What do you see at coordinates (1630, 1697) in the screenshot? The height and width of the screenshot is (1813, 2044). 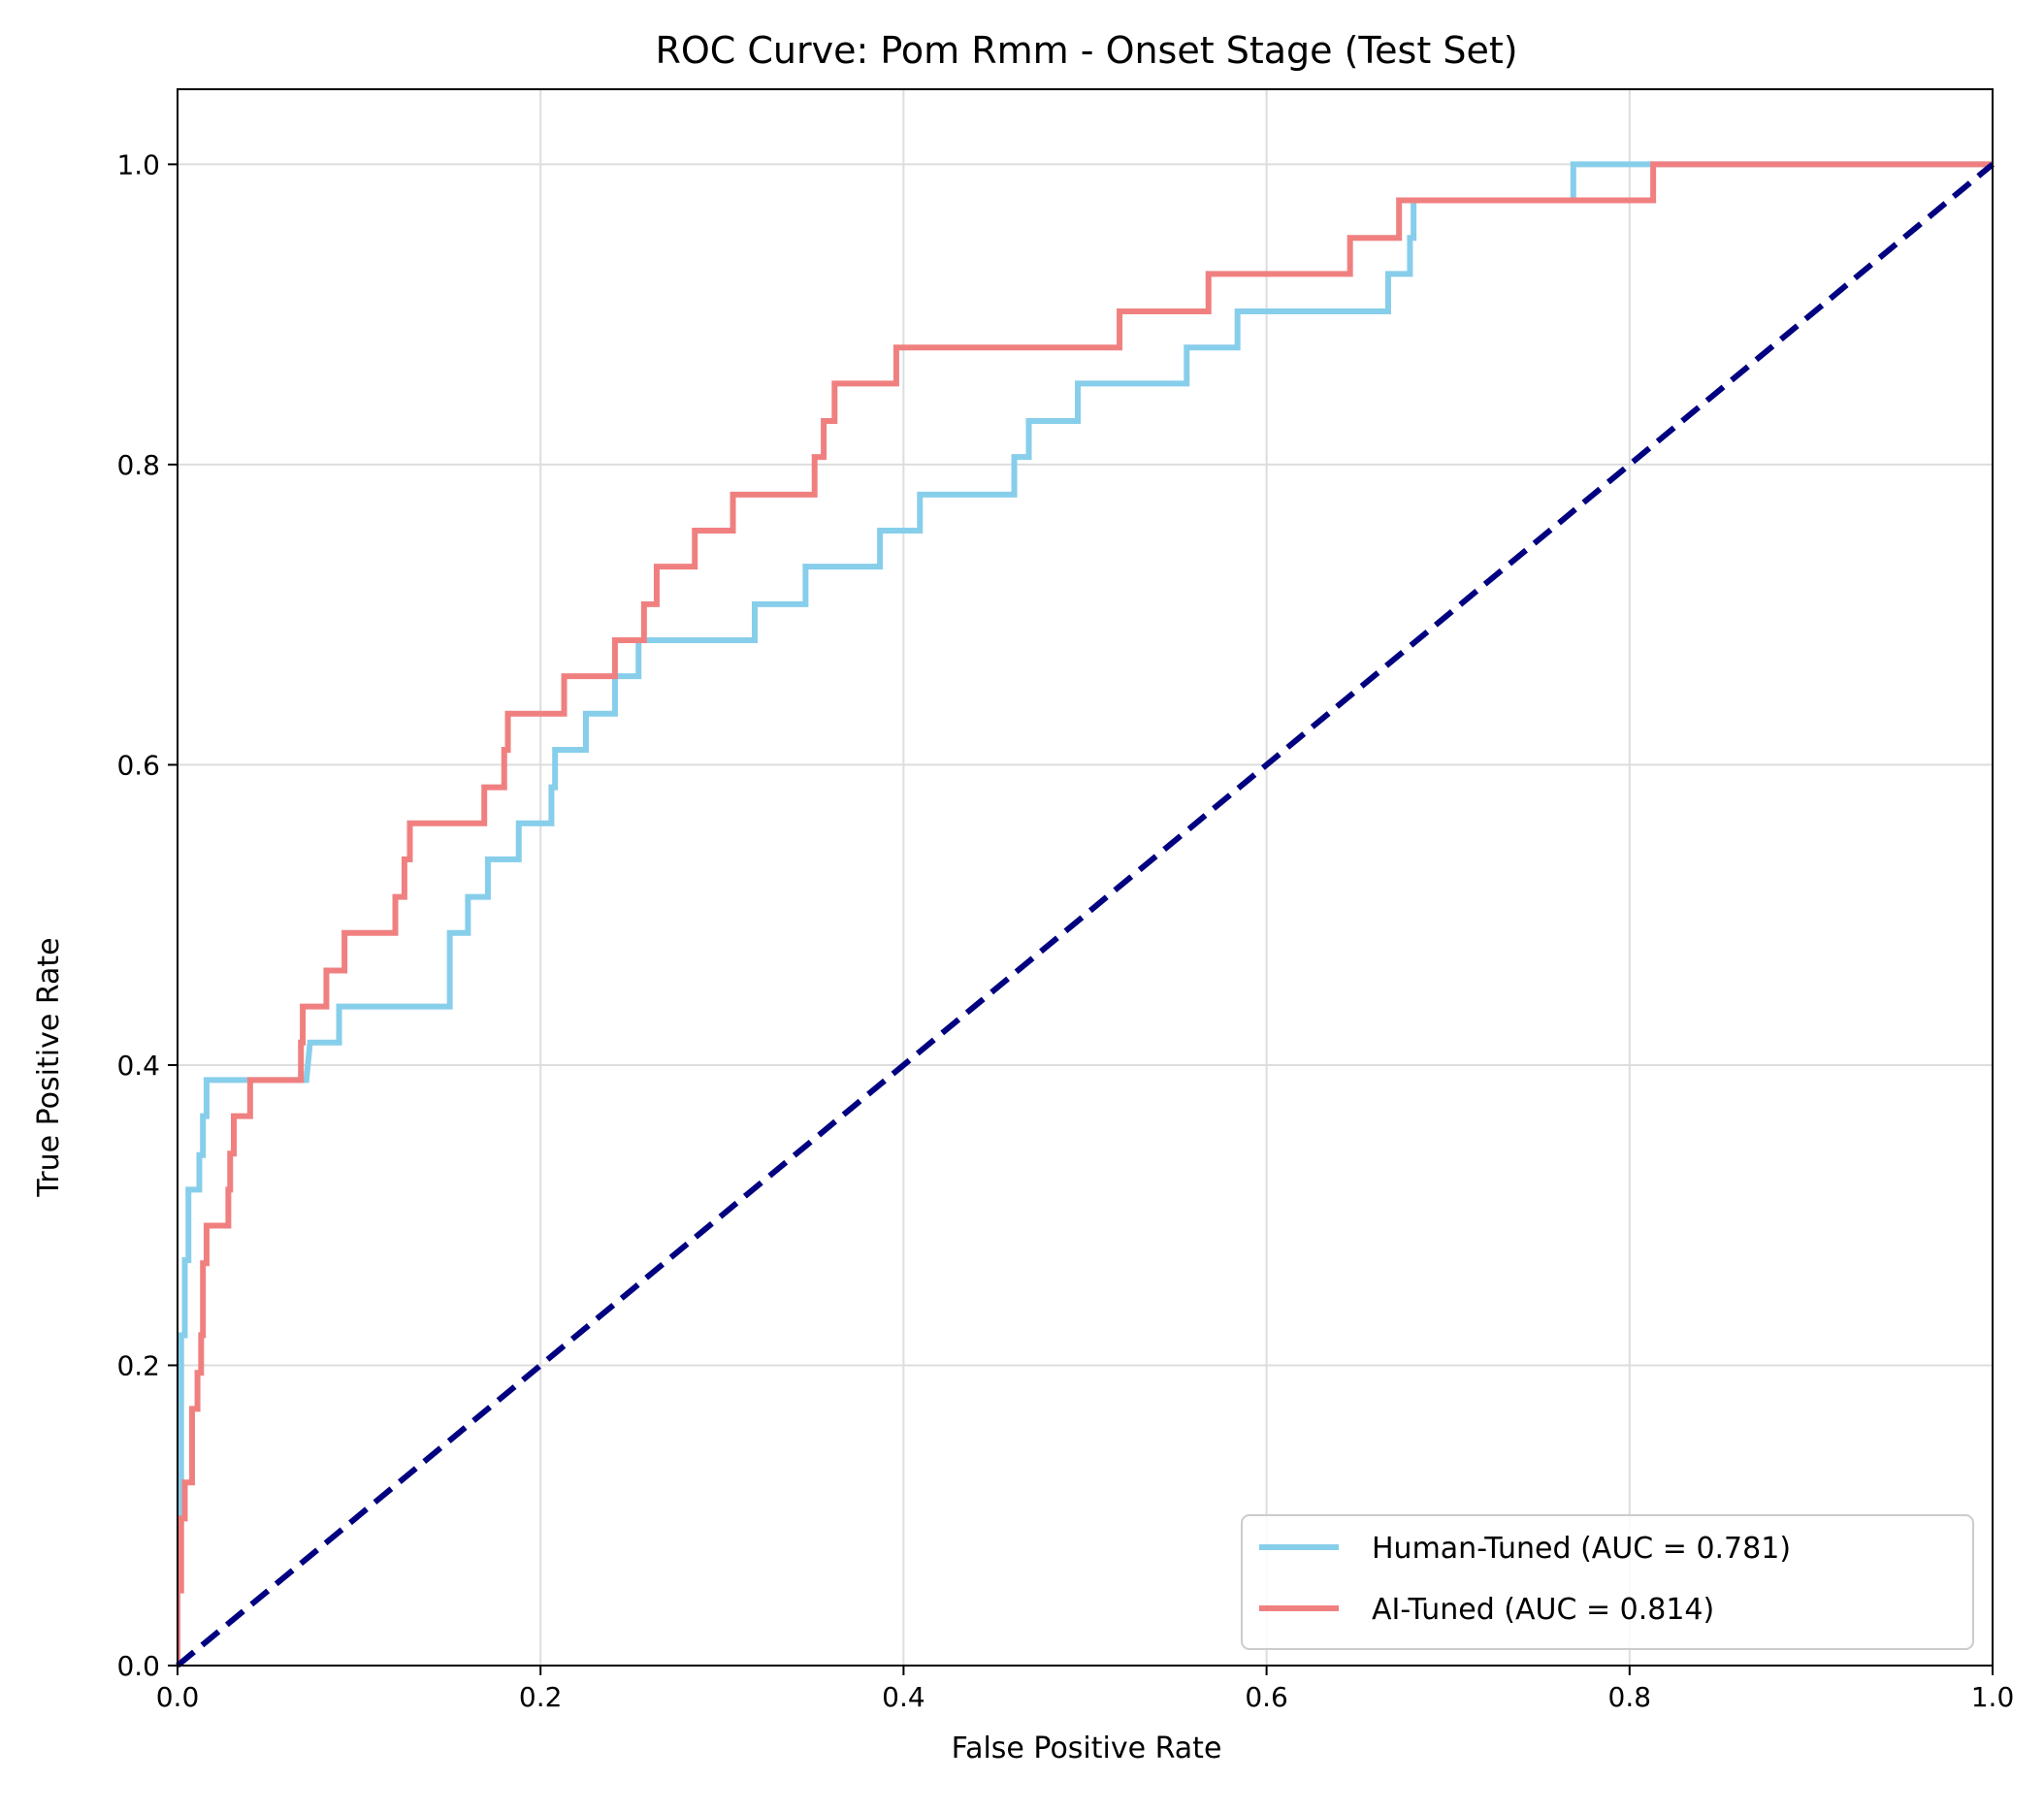 I see `x-tick-label: 0.8` at bounding box center [1630, 1697].